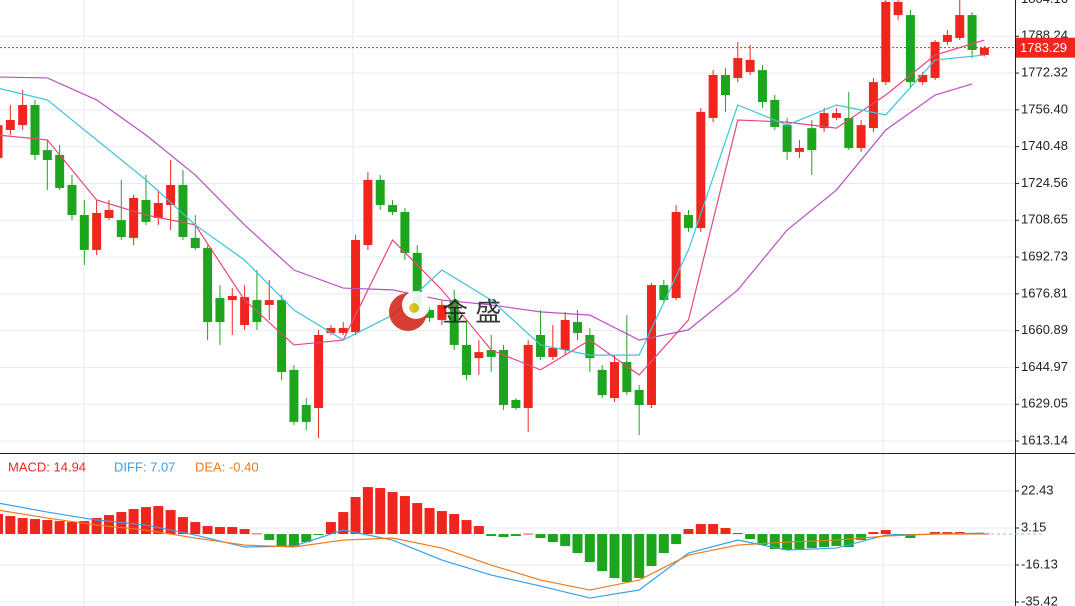 Image resolution: width=1075 pixels, height=606 pixels. Describe the element at coordinates (1044, 145) in the screenshot. I see `y-tick-label: 1740.48` at that location.